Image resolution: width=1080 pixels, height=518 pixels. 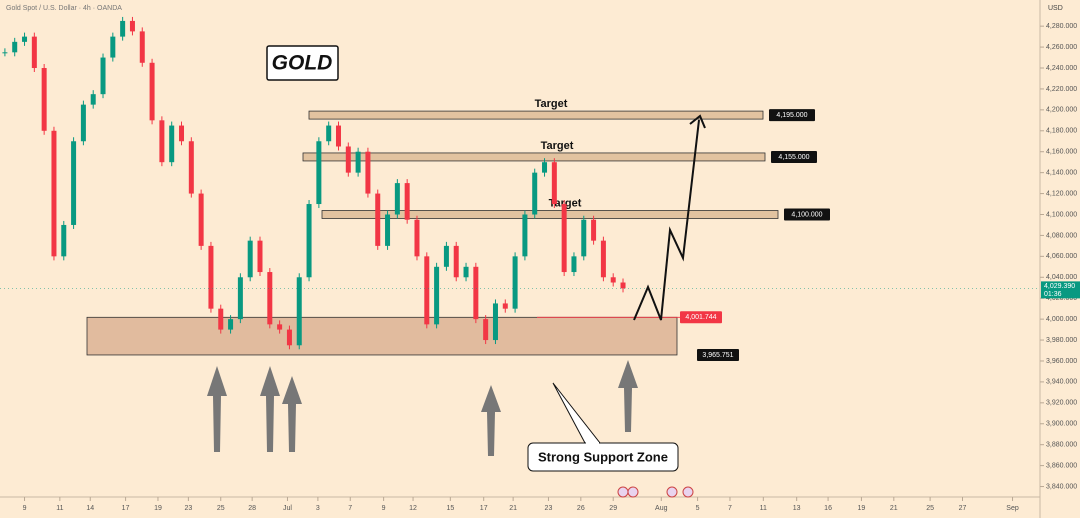 I want to click on y-tick-label: 4,220.000, so click(x=1061, y=89).